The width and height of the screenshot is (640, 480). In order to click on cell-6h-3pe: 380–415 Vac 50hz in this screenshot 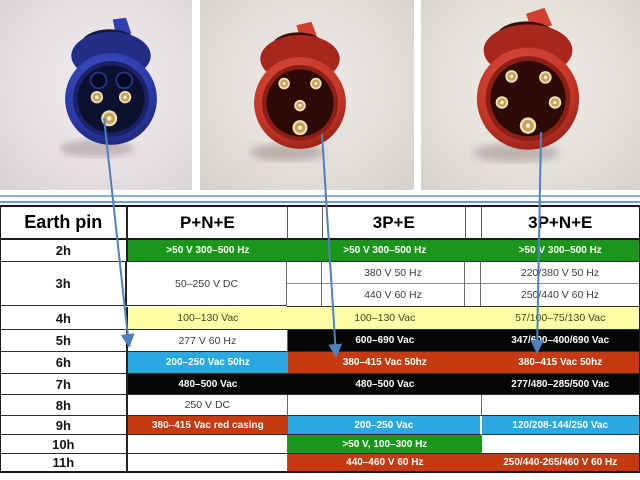, I will do `click(385, 363)`.